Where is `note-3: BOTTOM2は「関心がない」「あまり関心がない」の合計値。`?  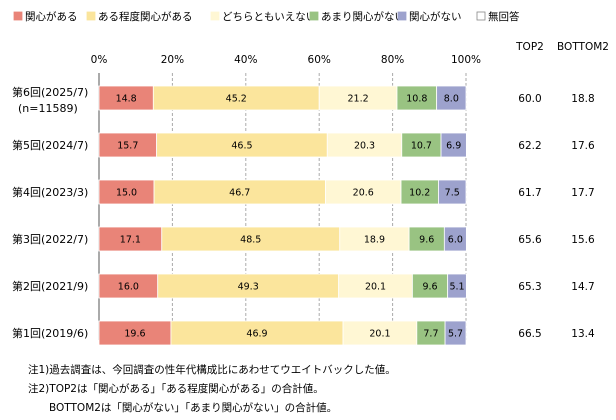 note-3: BOTTOM2は「関心がない」「あまり関心がない」の合計値。 is located at coordinates (183, 408).